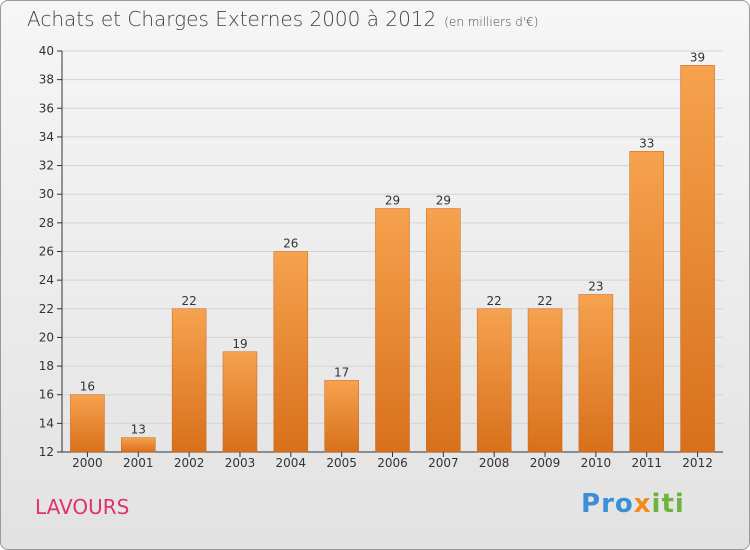  Describe the element at coordinates (46, 137) in the screenshot. I see `y-tick-label: 34` at that location.